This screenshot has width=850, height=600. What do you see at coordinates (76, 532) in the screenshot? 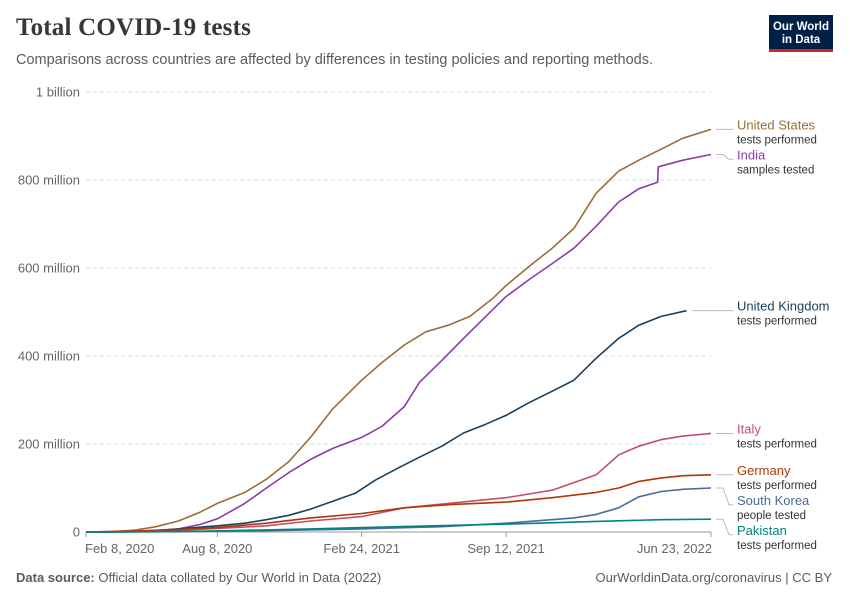
I see `y-tick-label: 0` at bounding box center [76, 532].